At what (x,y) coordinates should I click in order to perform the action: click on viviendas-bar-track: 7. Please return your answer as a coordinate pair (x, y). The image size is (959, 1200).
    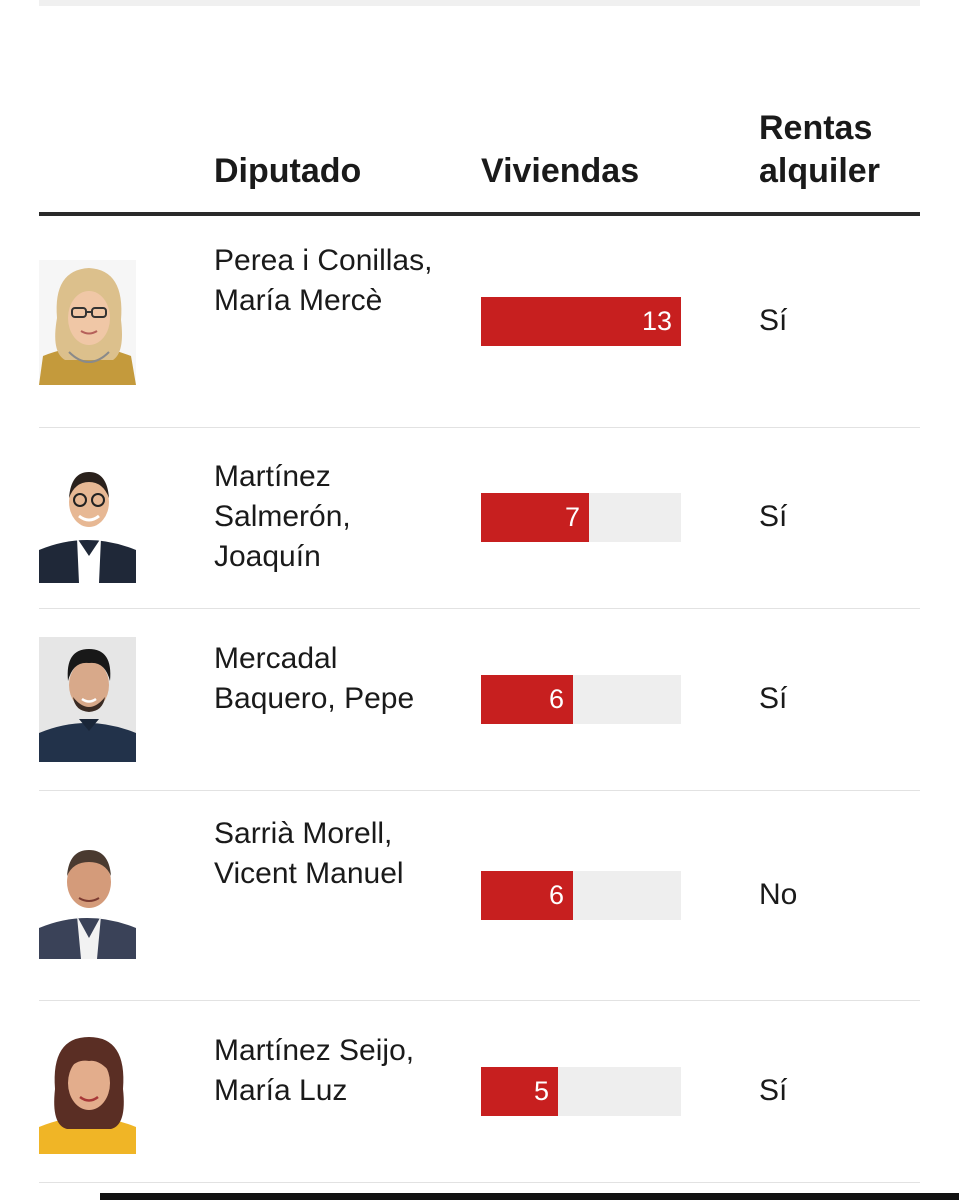
    Looking at the image, I should click on (581, 517).